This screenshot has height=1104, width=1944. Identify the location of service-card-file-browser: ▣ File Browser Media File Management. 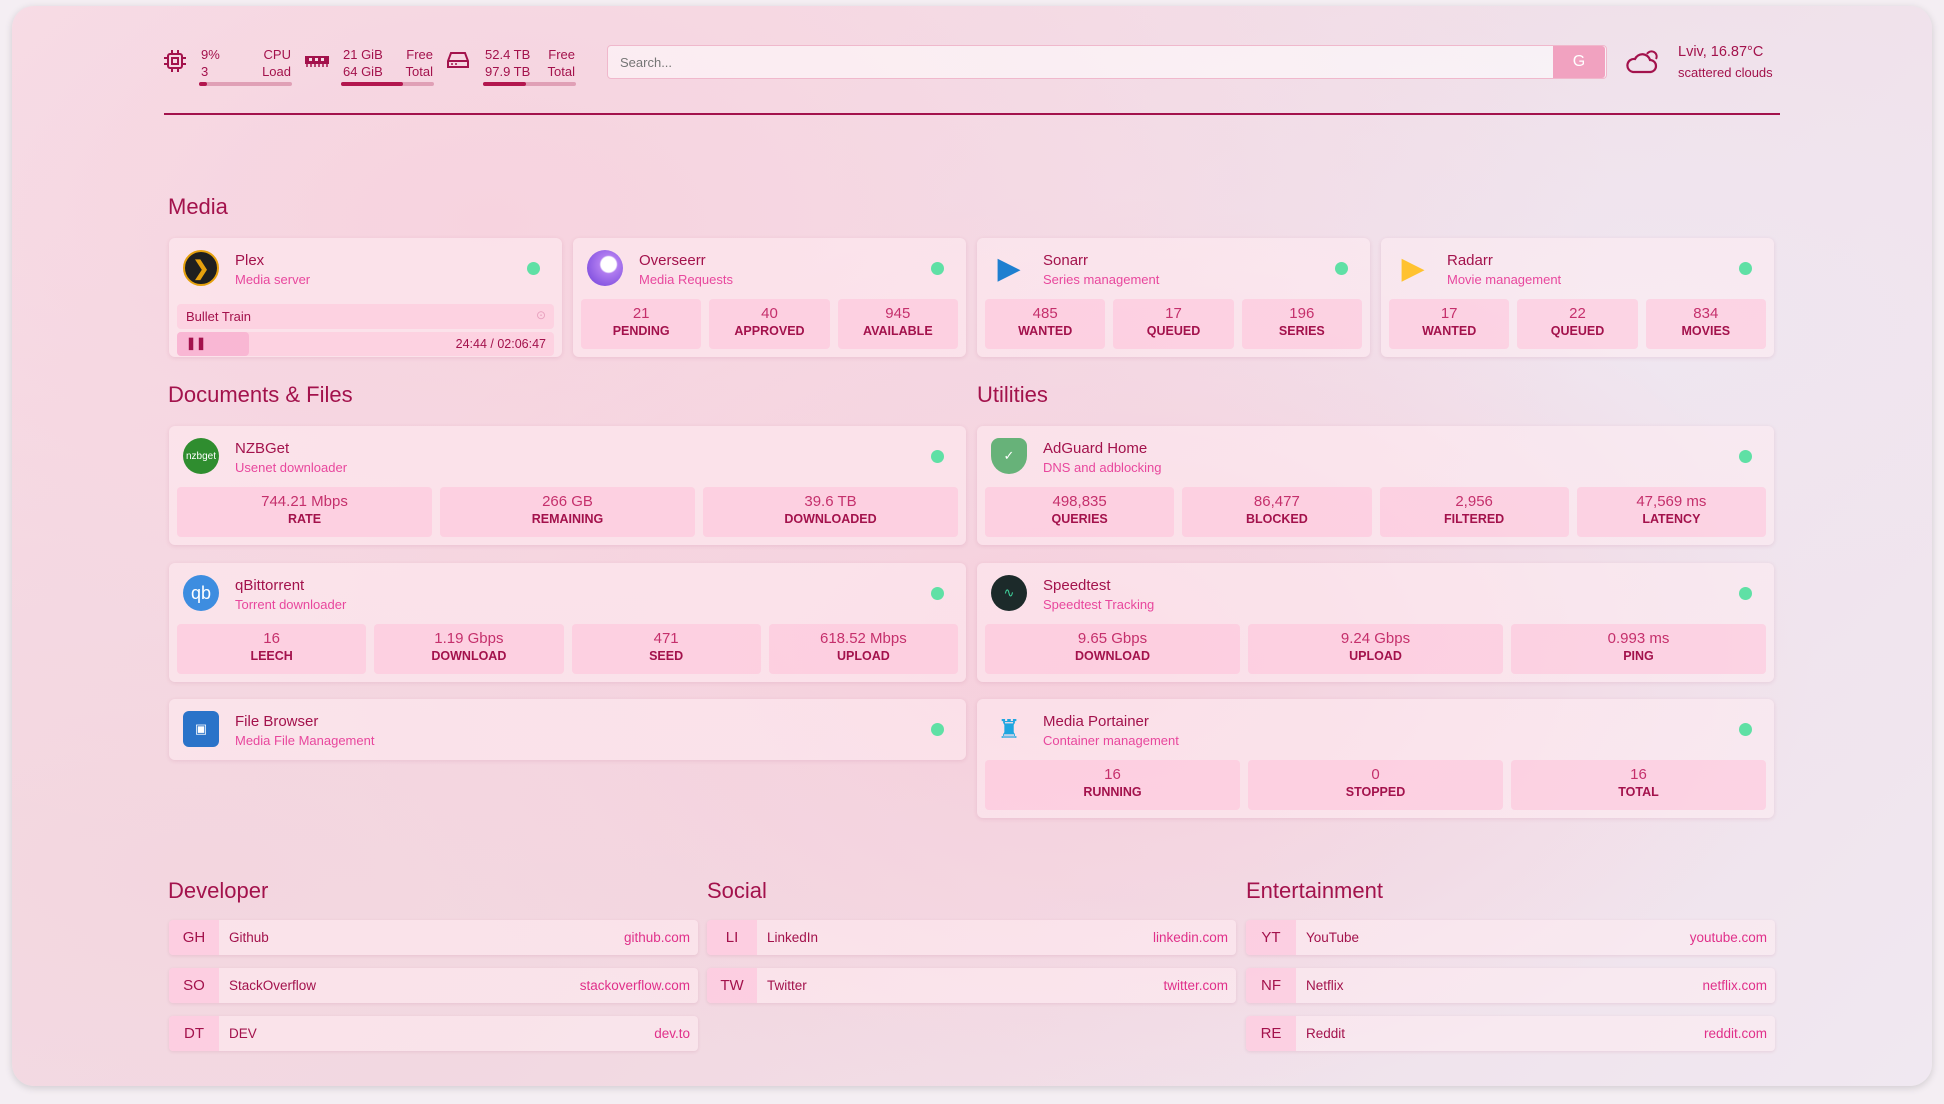
(567, 729).